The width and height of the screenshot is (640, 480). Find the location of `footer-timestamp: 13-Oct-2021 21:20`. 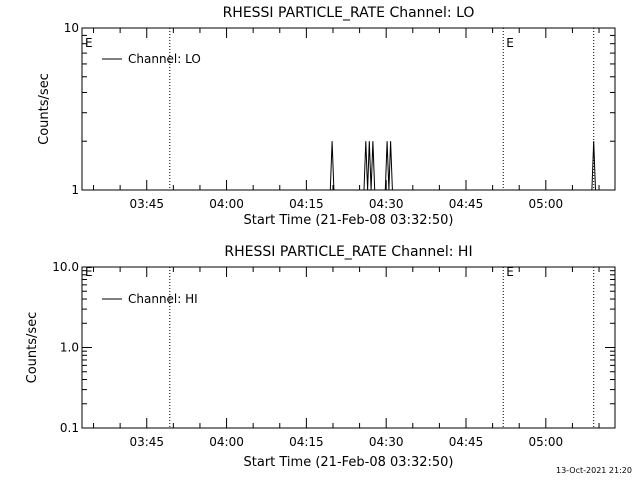

footer-timestamp: 13-Oct-2021 21:20 is located at coordinates (594, 470).